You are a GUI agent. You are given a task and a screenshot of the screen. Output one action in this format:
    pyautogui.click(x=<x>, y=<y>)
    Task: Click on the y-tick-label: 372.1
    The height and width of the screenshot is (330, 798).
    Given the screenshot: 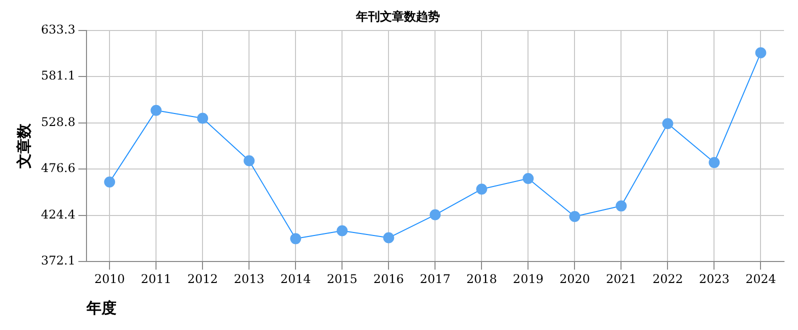 What is the action you would take?
    pyautogui.click(x=58, y=261)
    